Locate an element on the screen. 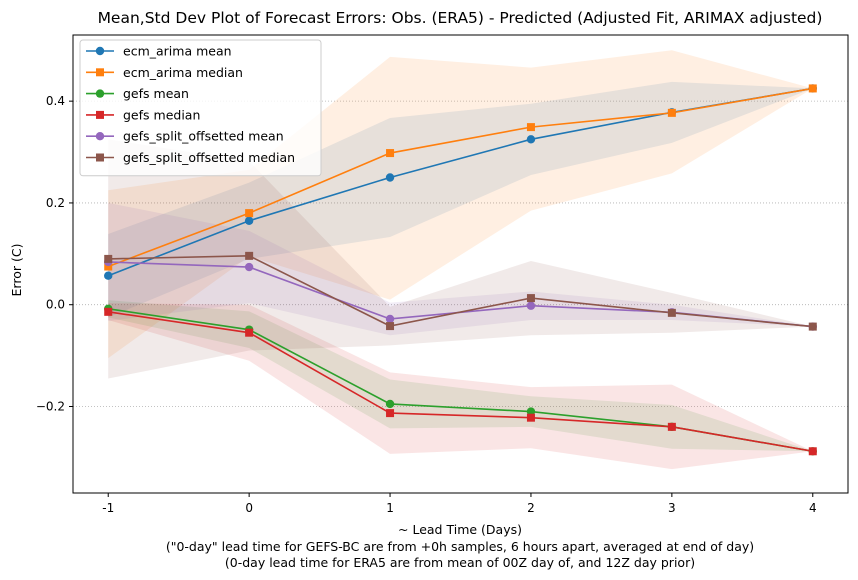  x-axis-label: ~ Lead Time (Days) is located at coordinates (460, 529).